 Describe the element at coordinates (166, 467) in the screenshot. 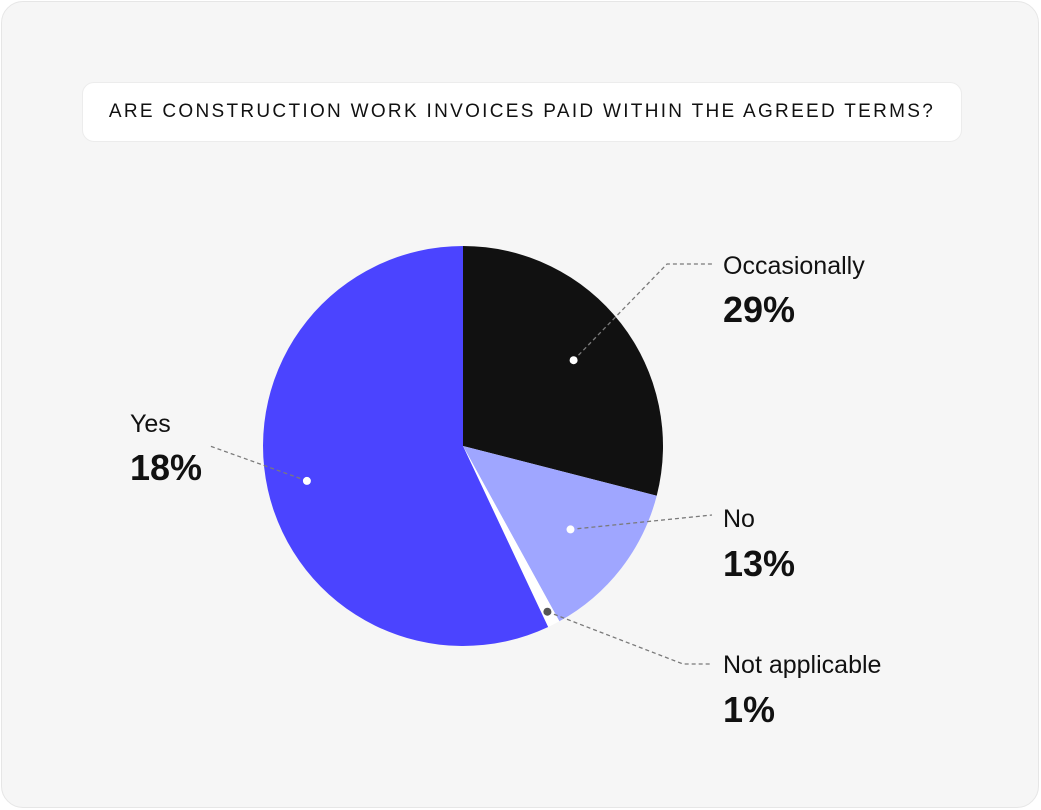

I see `slice-value-yes: 18%` at that location.